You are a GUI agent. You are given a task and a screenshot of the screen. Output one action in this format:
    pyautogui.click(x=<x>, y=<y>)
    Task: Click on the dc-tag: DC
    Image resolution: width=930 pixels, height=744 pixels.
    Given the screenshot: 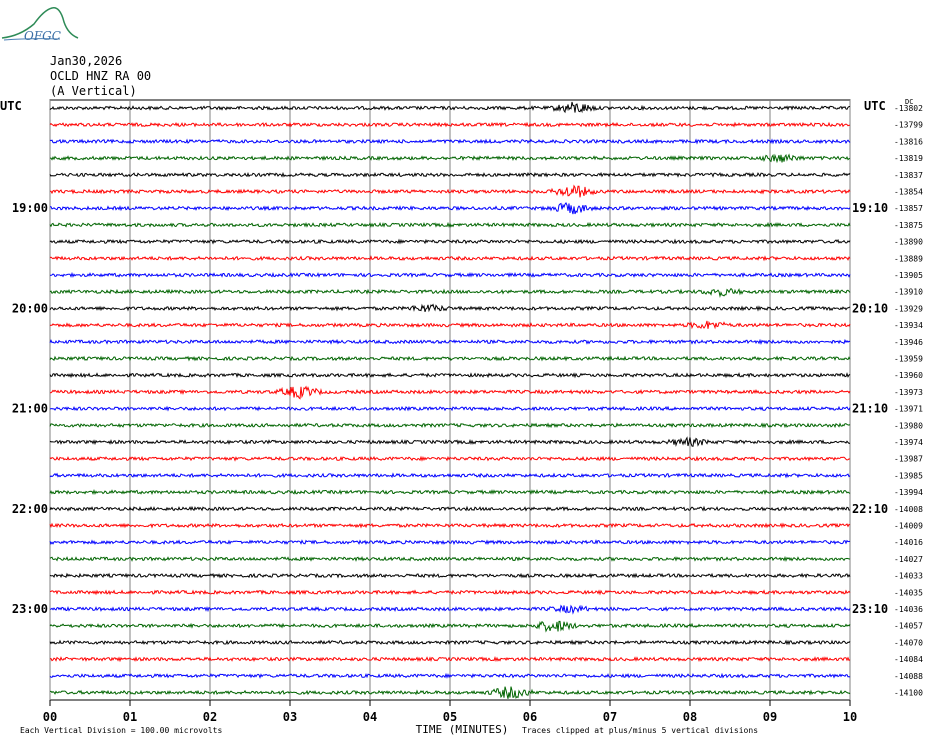 What is the action you would take?
    pyautogui.click(x=909, y=102)
    